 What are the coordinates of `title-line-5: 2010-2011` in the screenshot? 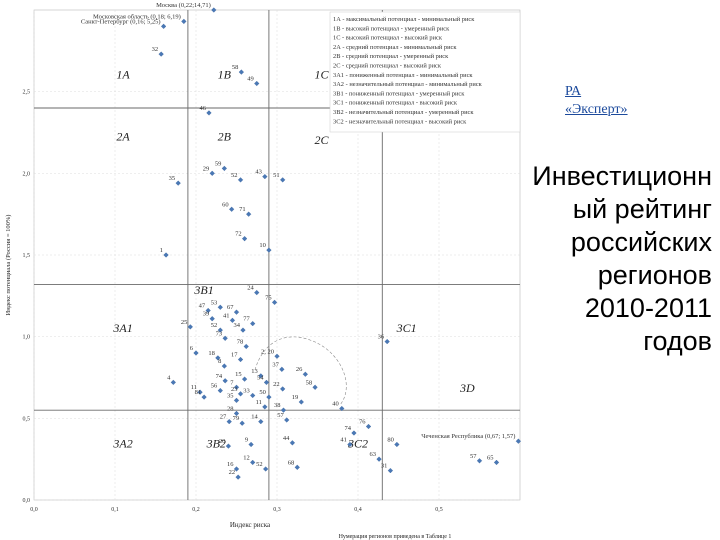 It's located at (648, 308).